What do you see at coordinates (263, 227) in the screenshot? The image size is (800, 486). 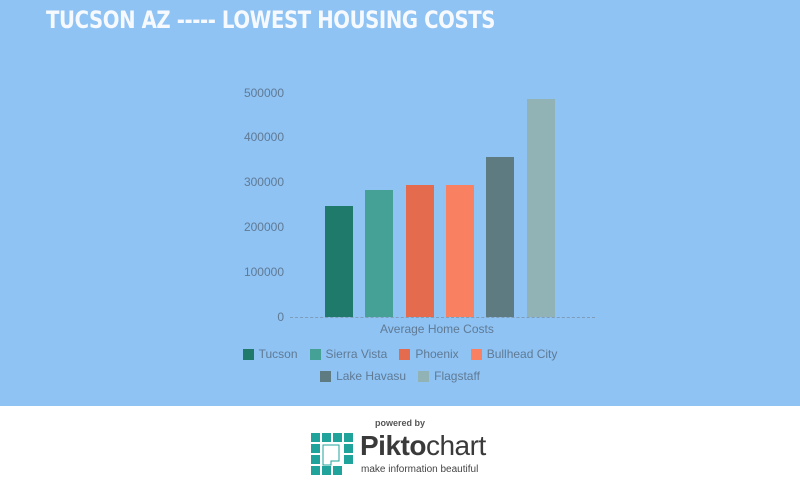 I see `y-tick: 200000` at bounding box center [263, 227].